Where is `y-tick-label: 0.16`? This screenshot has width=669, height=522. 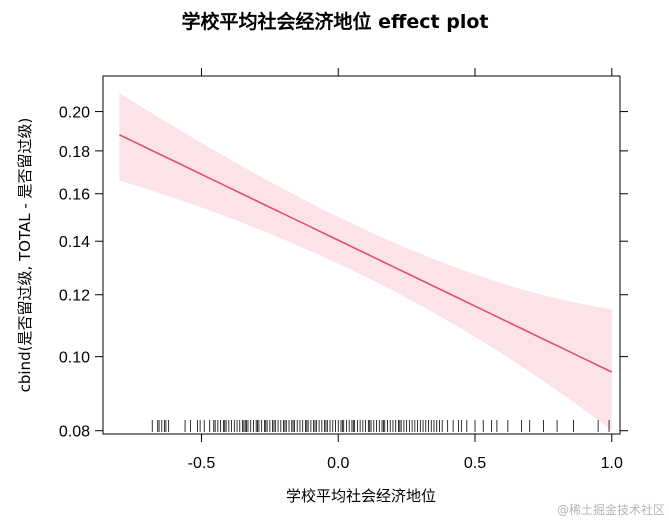
y-tick-label: 0.16 is located at coordinates (74, 195).